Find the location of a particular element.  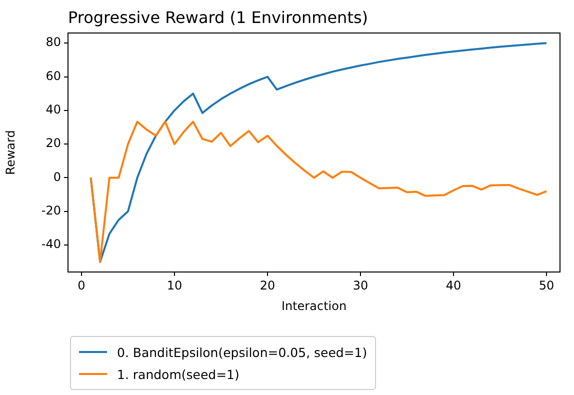

y-tick-label: 60 is located at coordinates (53, 75).